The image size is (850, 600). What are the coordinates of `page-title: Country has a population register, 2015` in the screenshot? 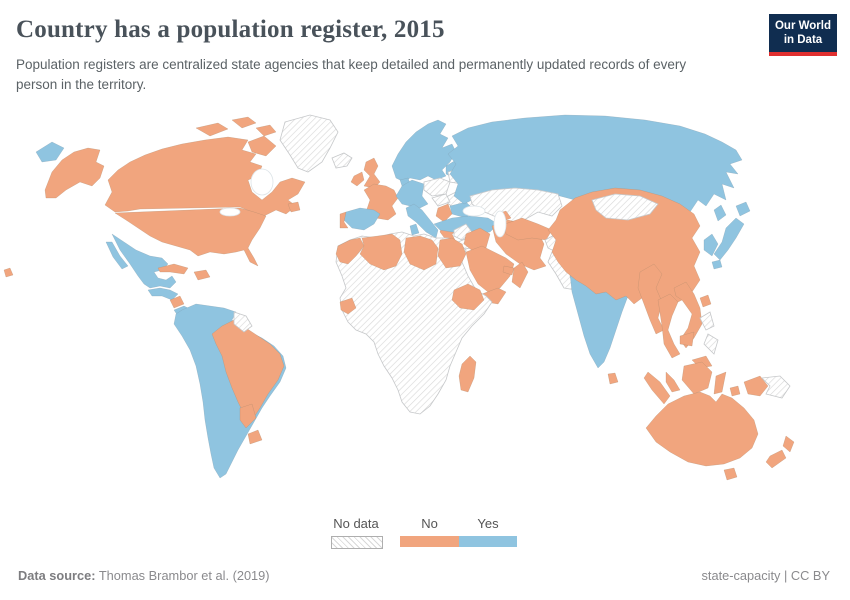 It's located at (230, 29).